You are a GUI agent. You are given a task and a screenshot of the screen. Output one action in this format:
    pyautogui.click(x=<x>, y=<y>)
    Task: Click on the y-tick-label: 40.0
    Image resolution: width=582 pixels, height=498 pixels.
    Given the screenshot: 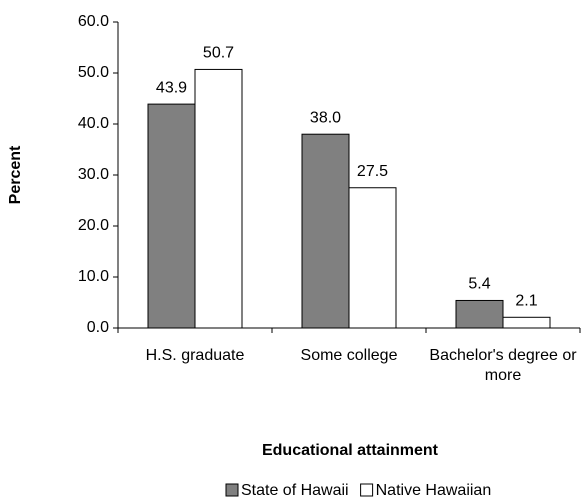 What is the action you would take?
    pyautogui.click(x=93, y=123)
    